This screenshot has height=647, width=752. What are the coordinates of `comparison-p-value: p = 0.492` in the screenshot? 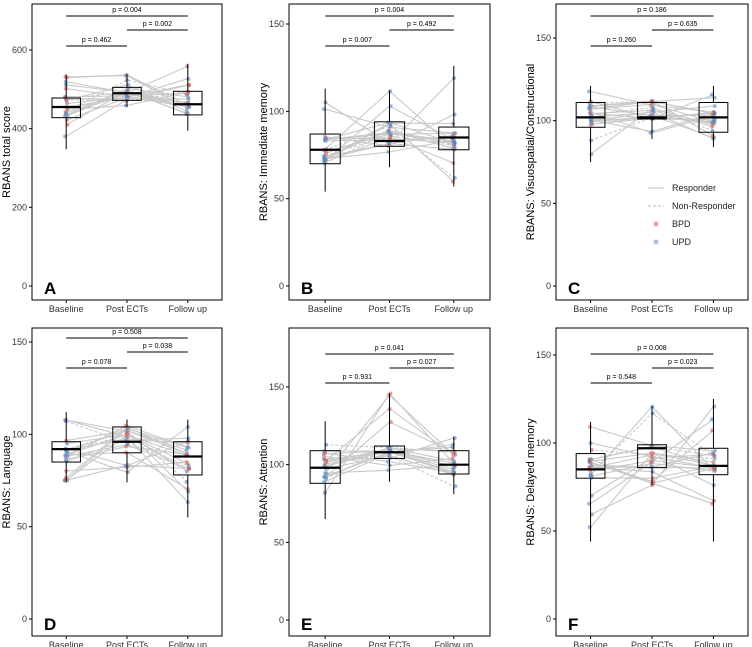 It's located at (421, 24).